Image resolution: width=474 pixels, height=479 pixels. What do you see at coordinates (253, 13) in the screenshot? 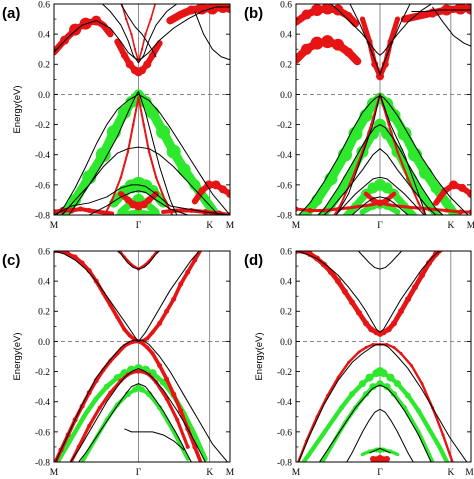
I see `panel-label: (b)` at bounding box center [253, 13].